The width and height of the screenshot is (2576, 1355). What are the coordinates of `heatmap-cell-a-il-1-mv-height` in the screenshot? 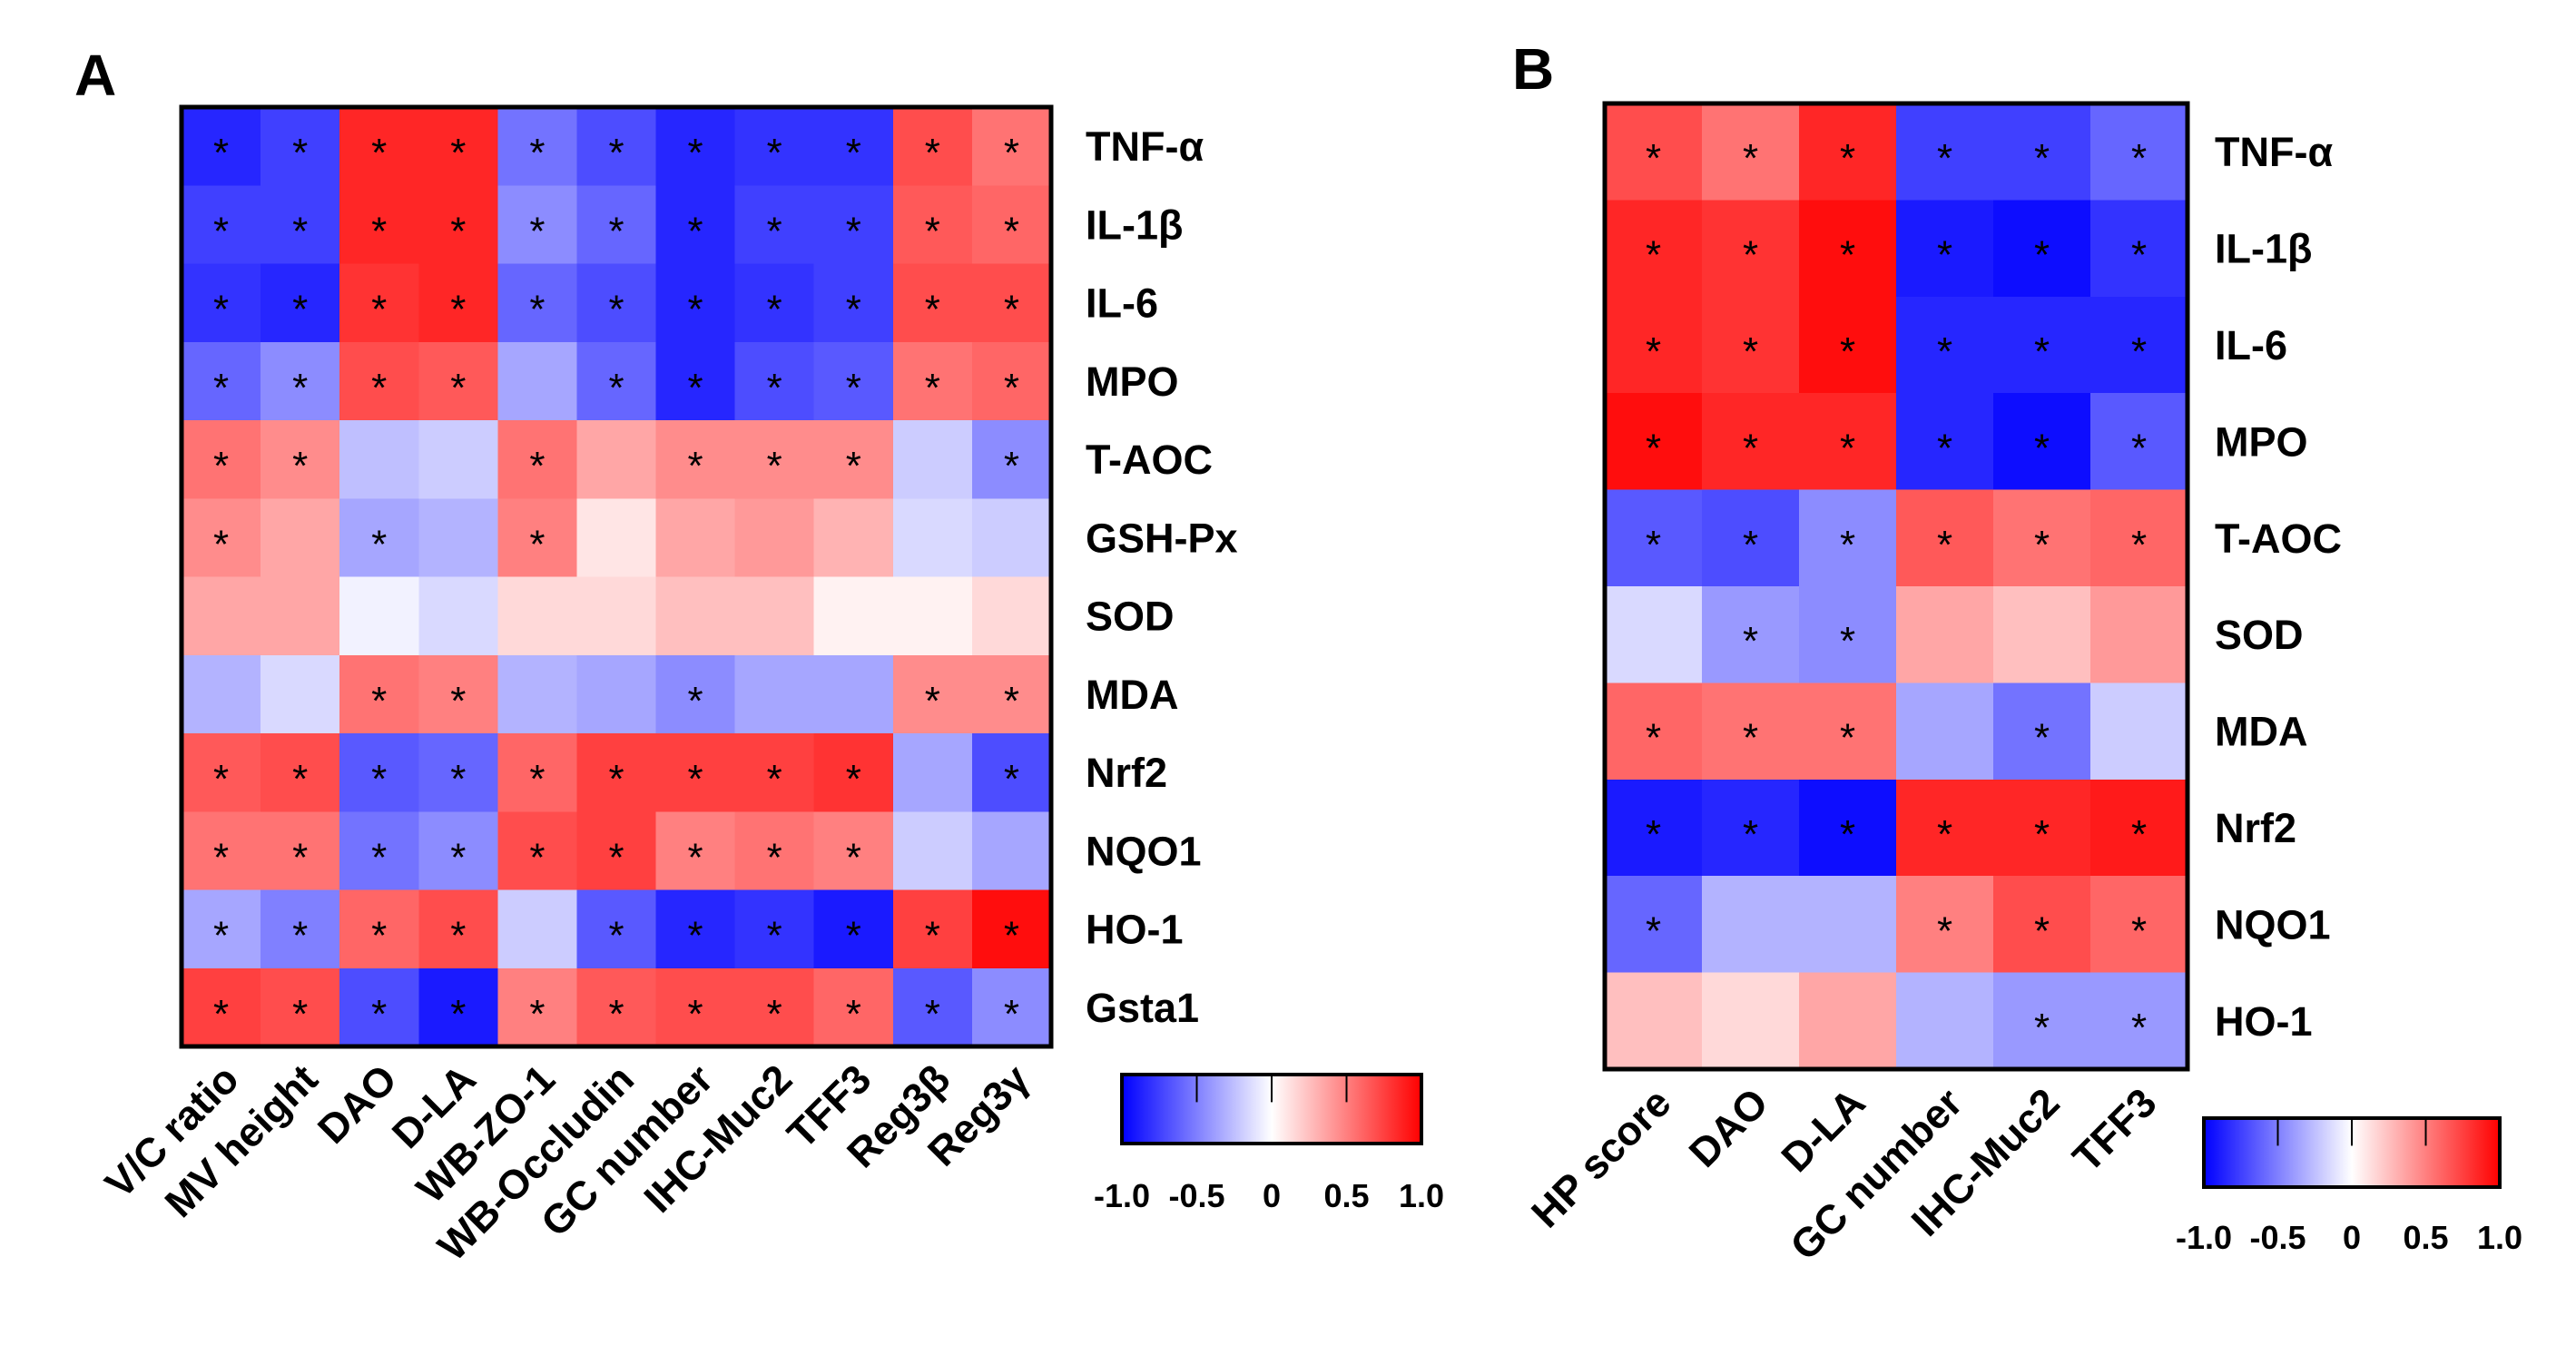 It's located at (300, 225).